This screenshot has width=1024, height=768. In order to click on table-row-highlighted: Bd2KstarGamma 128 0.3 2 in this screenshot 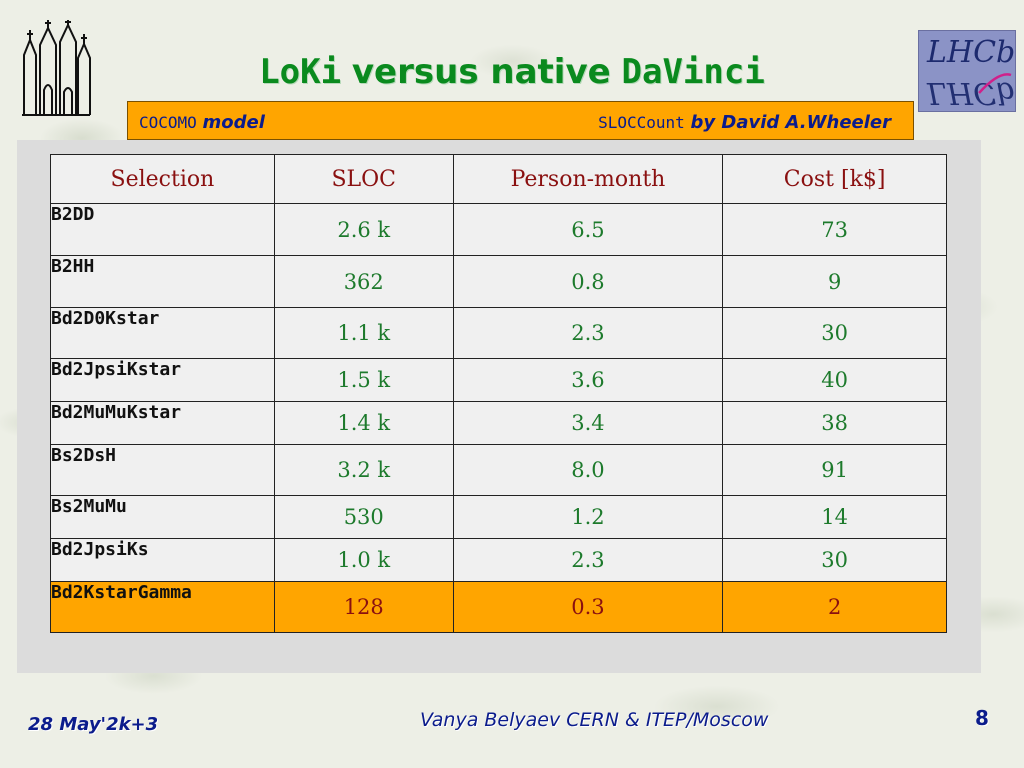, I will do `click(498, 607)`.